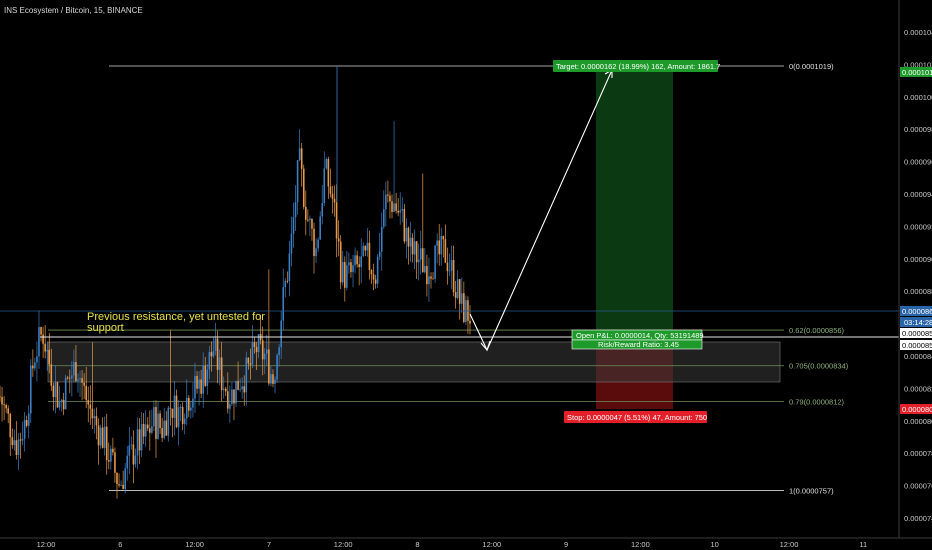 This screenshot has height=550, width=932. I want to click on annotation-line-2: support, so click(105, 328).